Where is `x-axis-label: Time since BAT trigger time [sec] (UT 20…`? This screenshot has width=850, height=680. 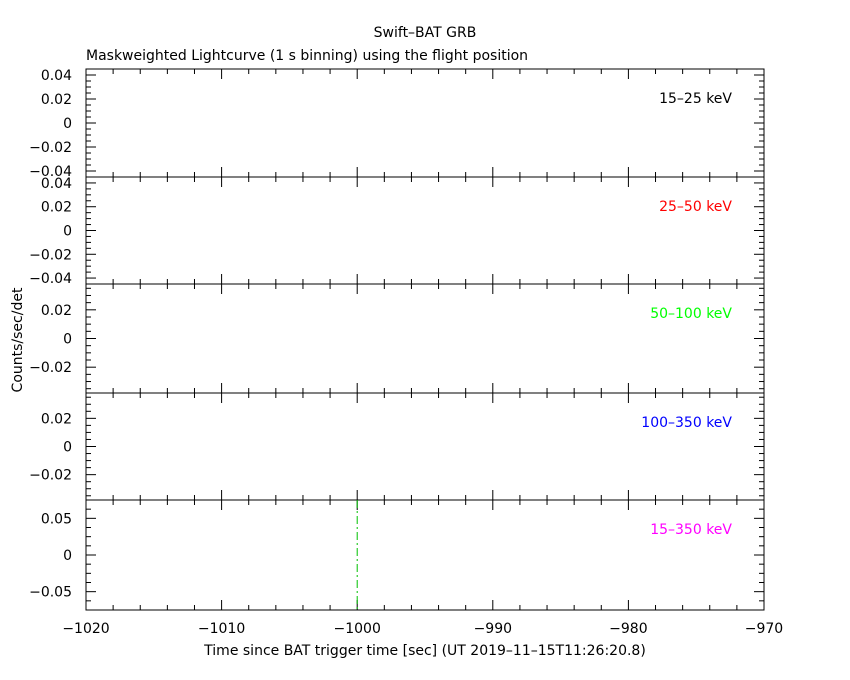
x-axis-label: Time since BAT trigger time [sec] (UT 20… is located at coordinates (424, 651).